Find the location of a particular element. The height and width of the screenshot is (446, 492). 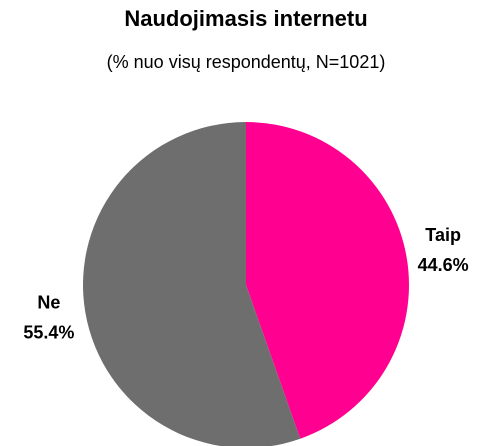

slice-label: Ne is located at coordinates (48, 303).